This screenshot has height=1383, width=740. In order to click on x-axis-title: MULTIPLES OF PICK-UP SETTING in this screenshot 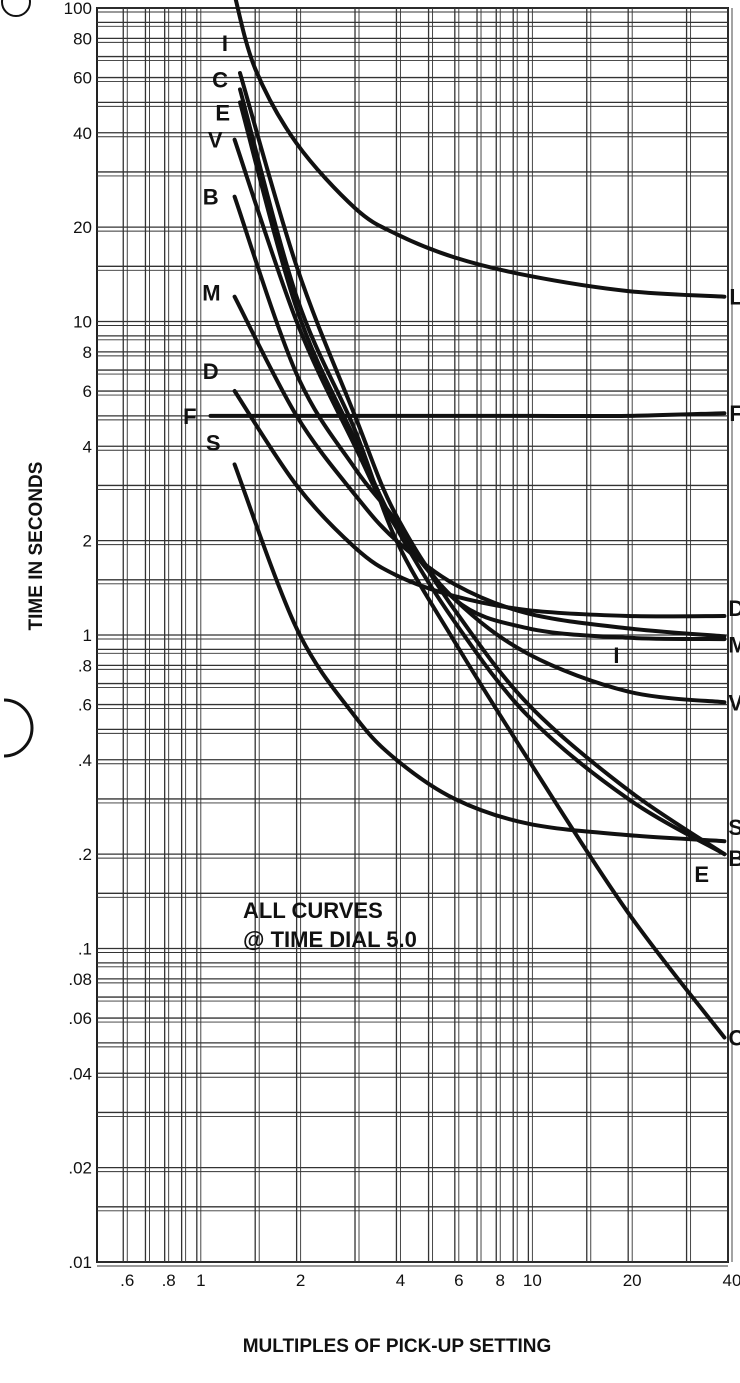, I will do `click(397, 1346)`.